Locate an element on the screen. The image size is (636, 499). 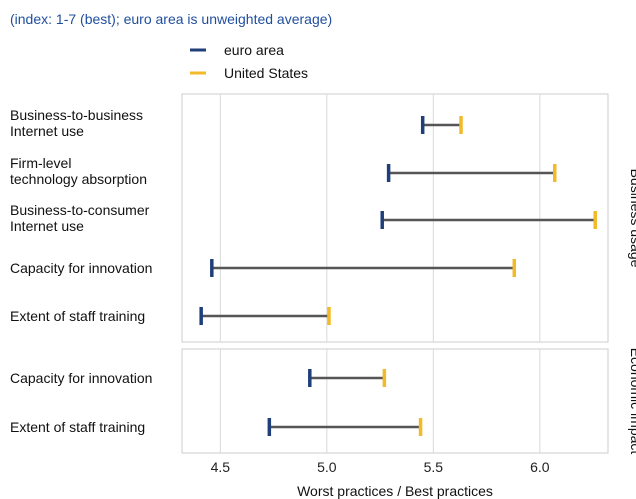
x-tick-label: 6.0 is located at coordinates (540, 467).